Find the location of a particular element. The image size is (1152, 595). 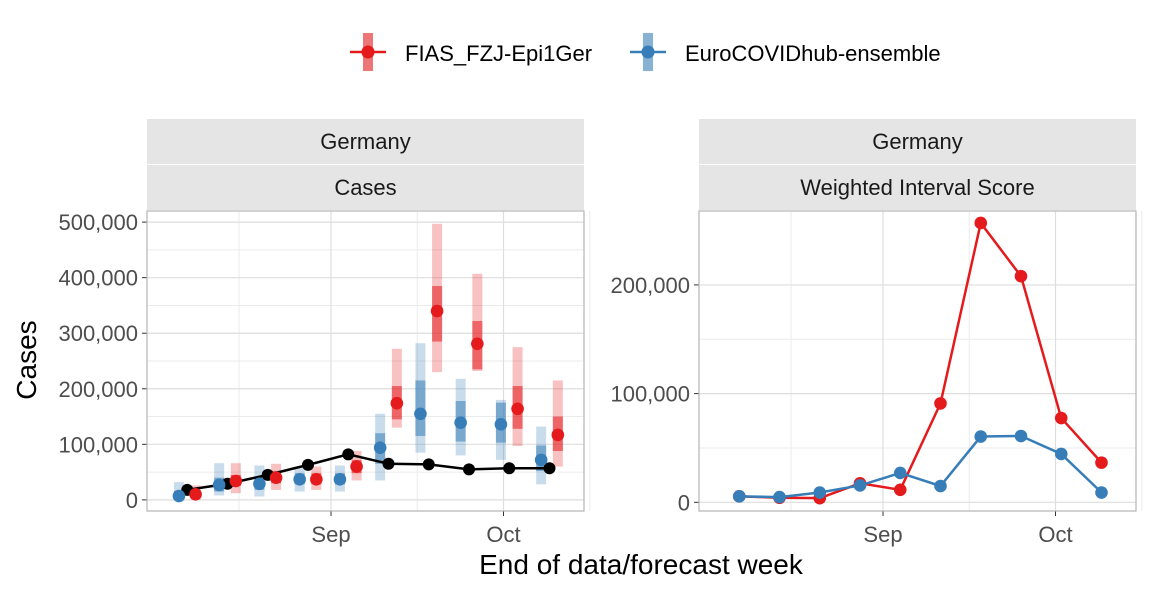

y-tick-label: 500,000 is located at coordinates (98, 222).